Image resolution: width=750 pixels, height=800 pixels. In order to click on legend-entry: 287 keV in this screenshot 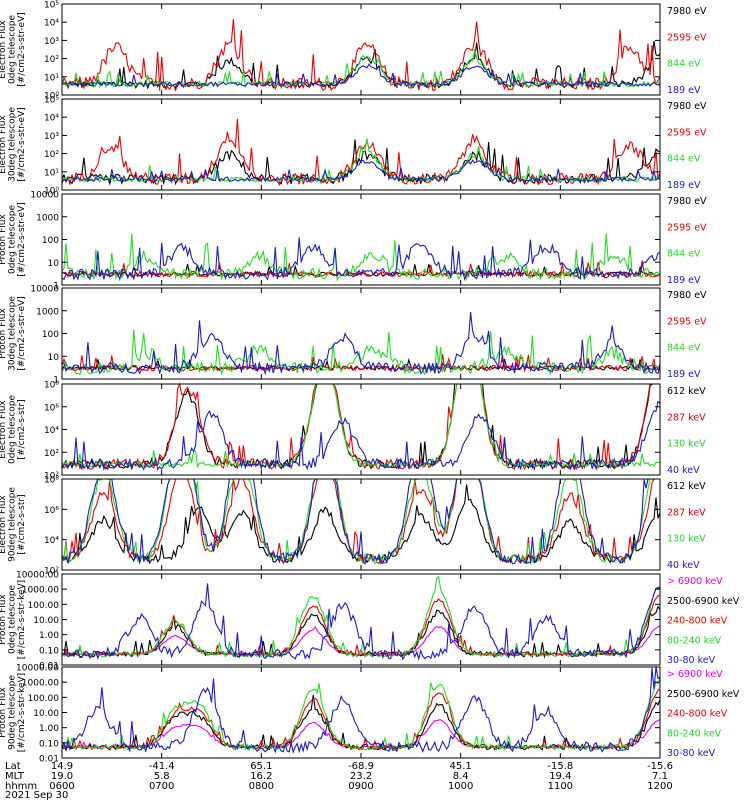, I will do `click(686, 512)`.